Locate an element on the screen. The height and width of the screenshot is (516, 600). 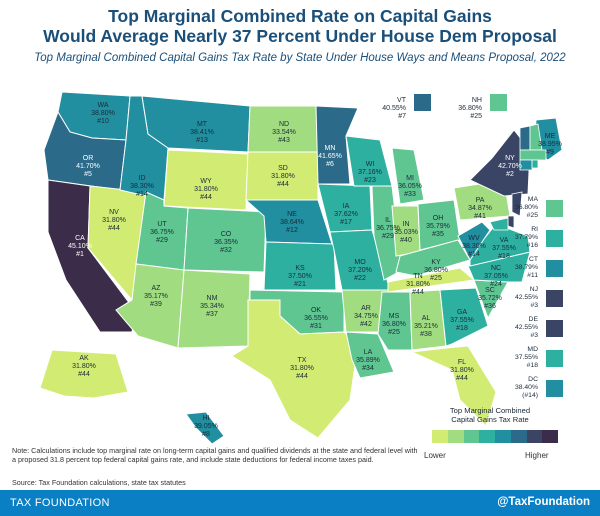
footer-brand: TAX FOUNDATION is located at coordinates (60, 503).